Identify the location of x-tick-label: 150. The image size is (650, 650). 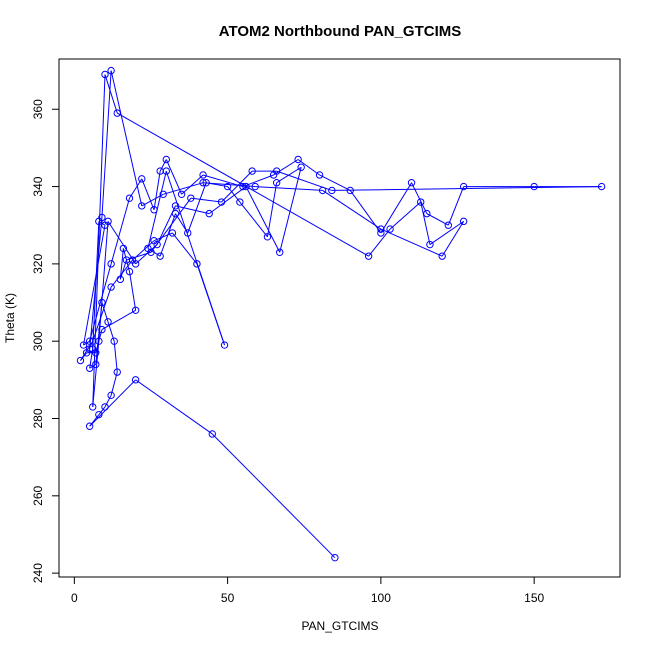
(534, 598).